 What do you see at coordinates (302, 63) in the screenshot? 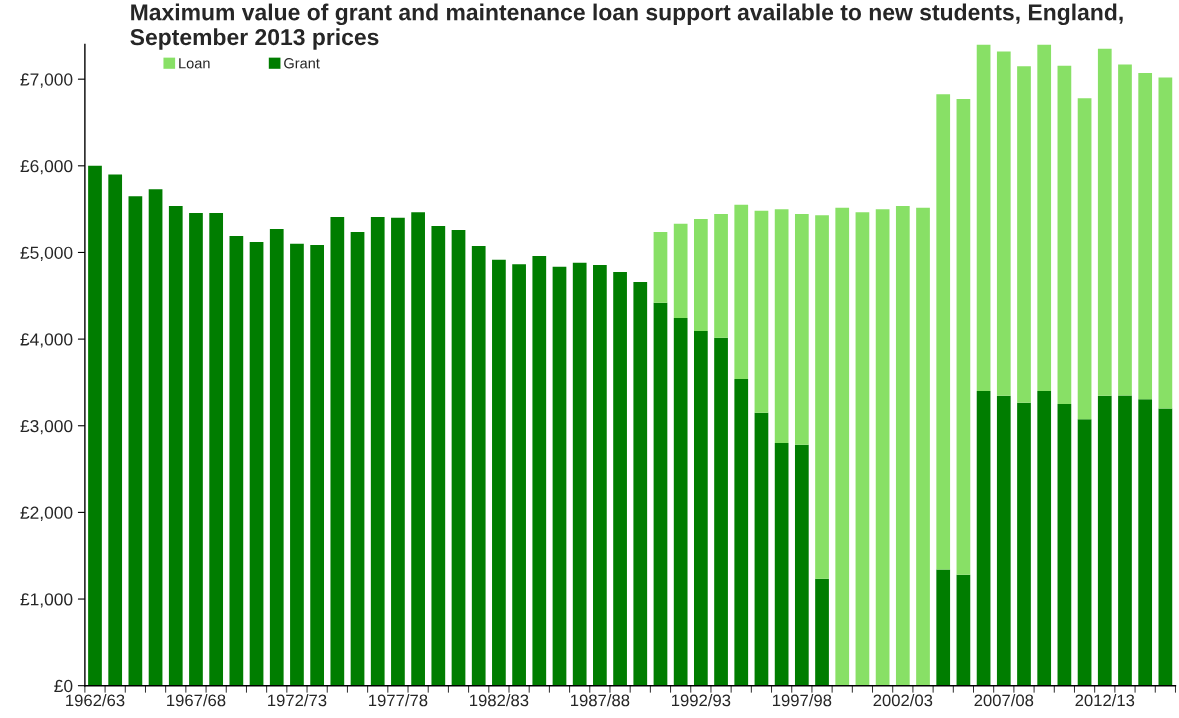
I see `legend-label: Grant` at bounding box center [302, 63].